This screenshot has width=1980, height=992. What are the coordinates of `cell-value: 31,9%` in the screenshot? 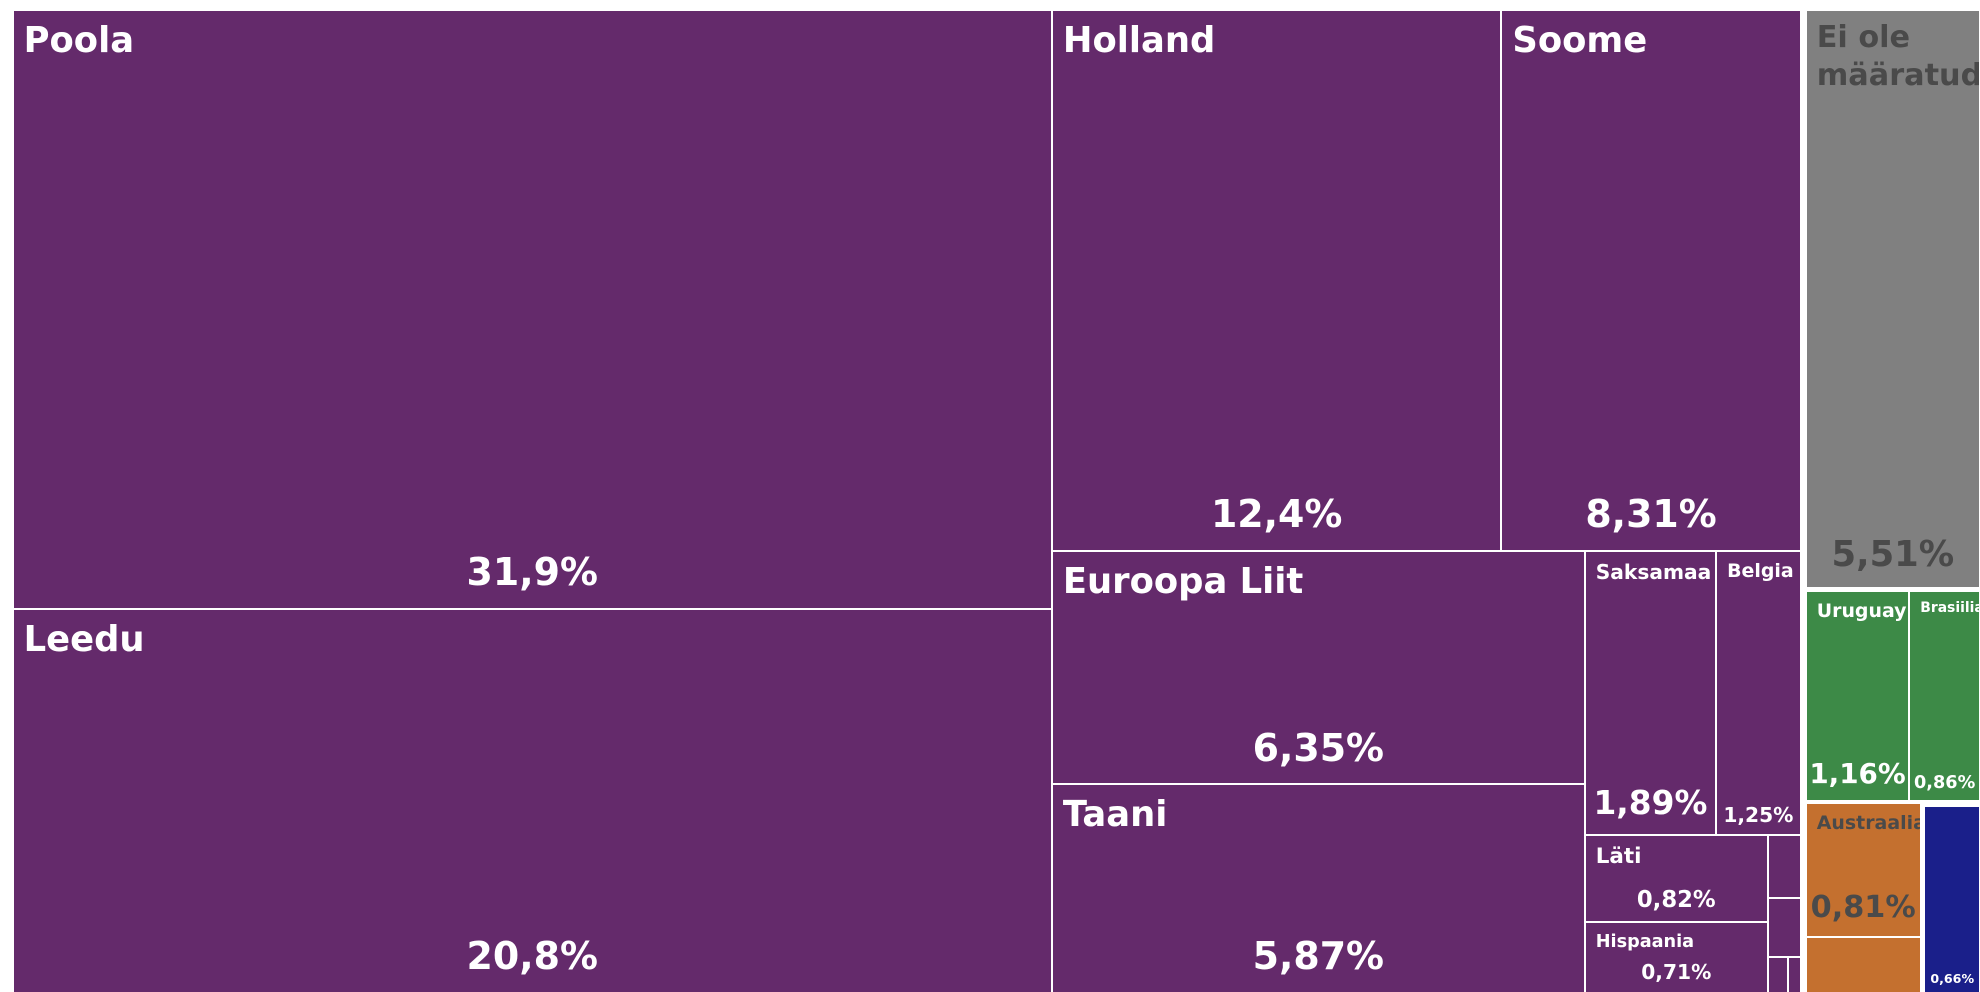 It's located at (532, 572).